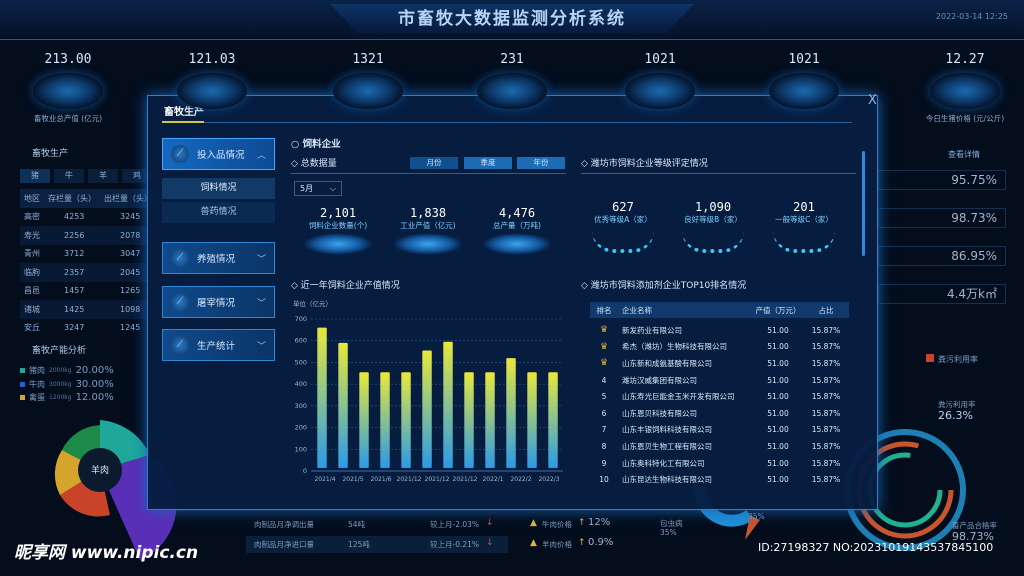 Image resolution: width=1024 pixels, height=576 pixels. Describe the element at coordinates (301, 384) in the screenshot. I see `y-tick-label: 400` at that location.